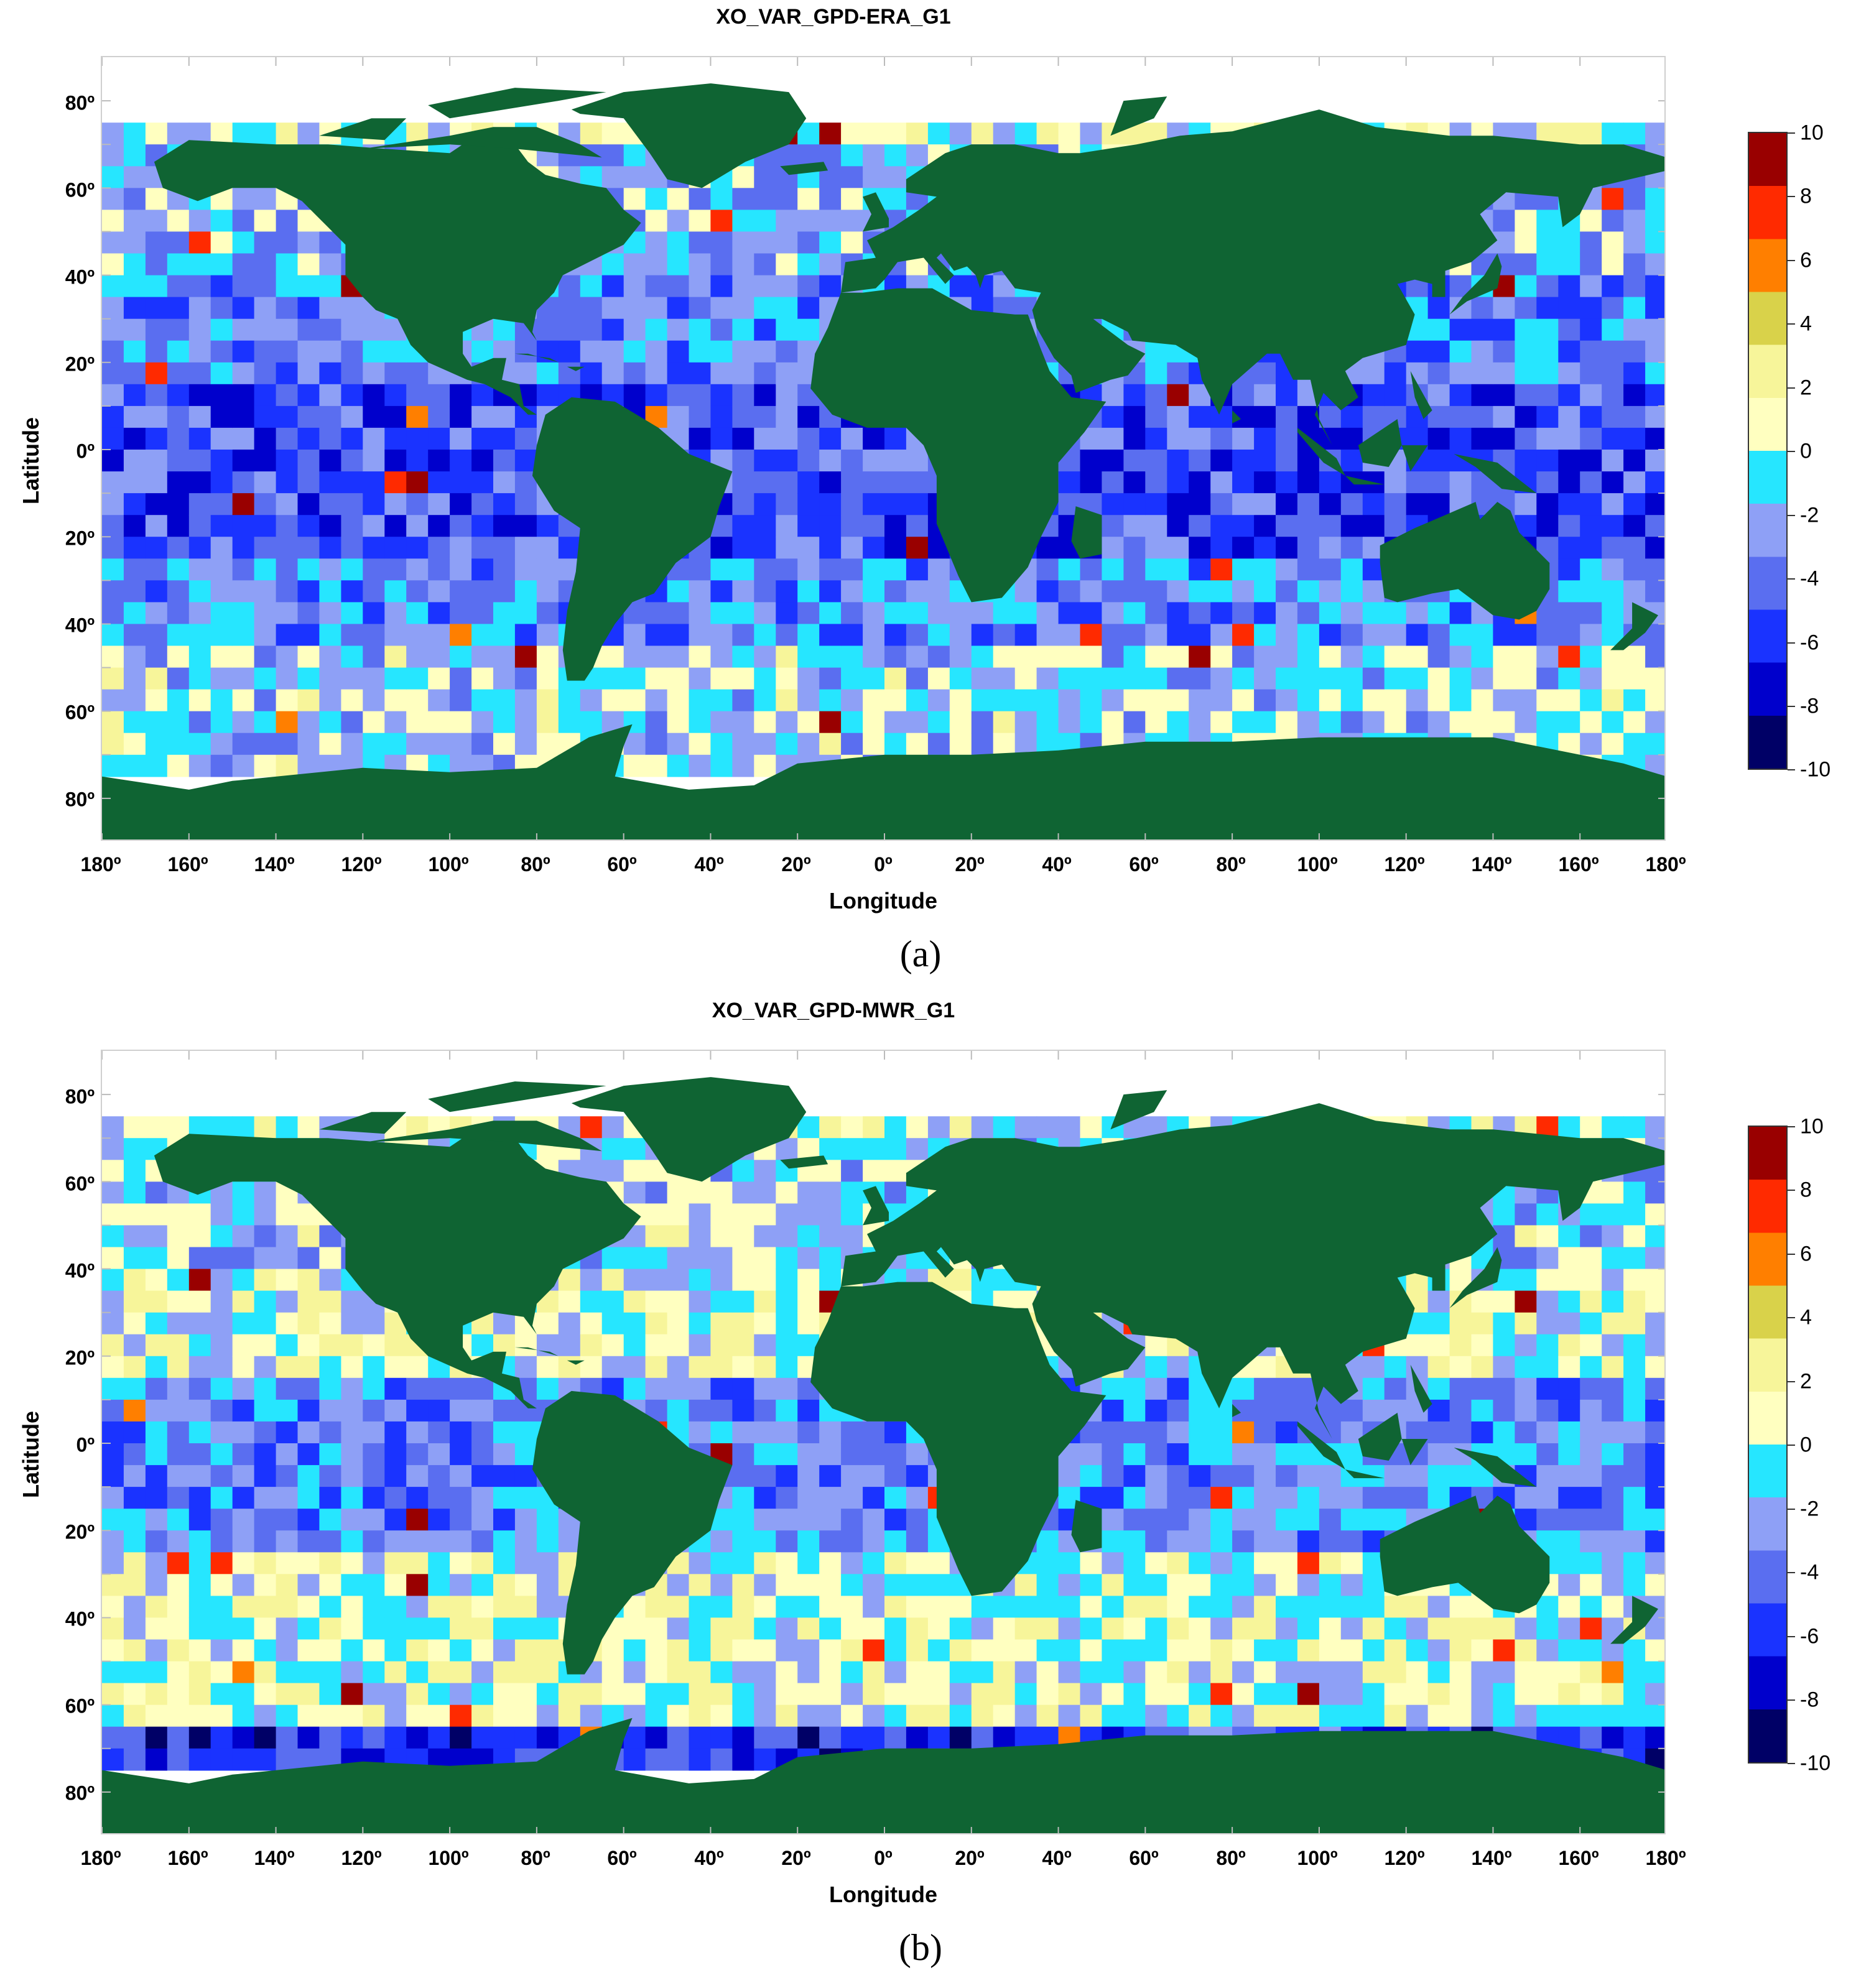 The width and height of the screenshot is (1856, 1988). What do you see at coordinates (274, 864) in the screenshot?
I see `x-tick-label: 140º` at bounding box center [274, 864].